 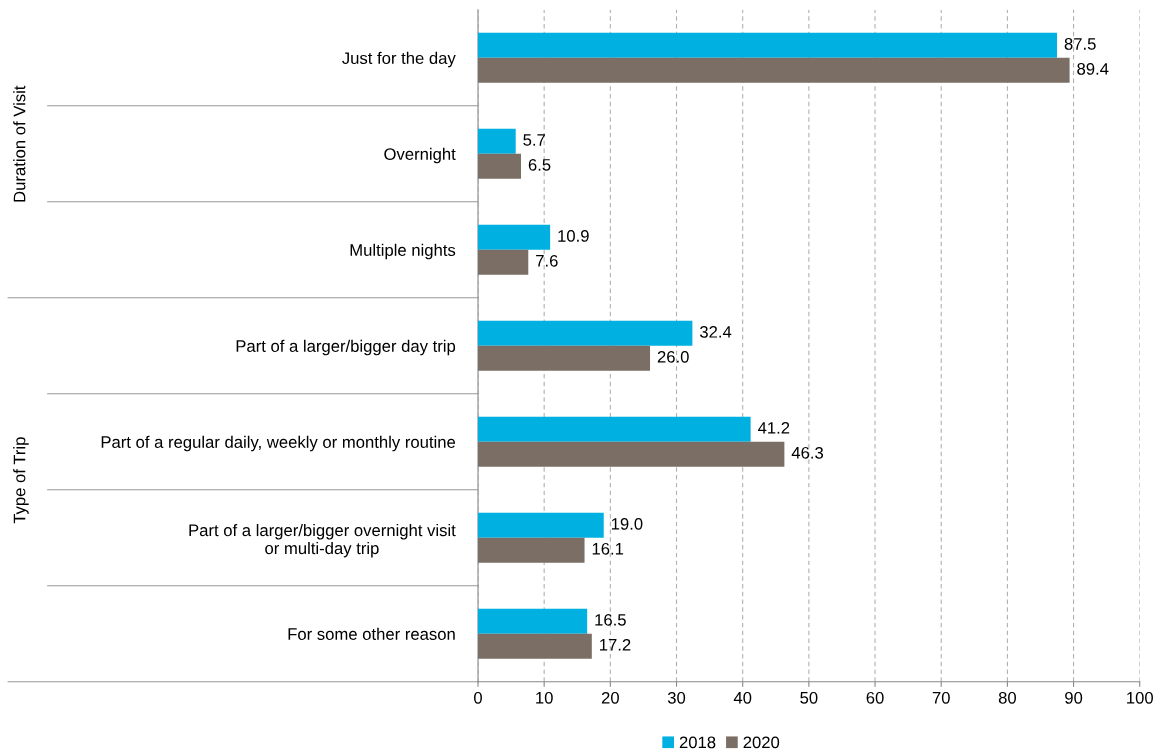 What do you see at coordinates (807, 452) in the screenshot?
I see `data-label: 46.3` at bounding box center [807, 452].